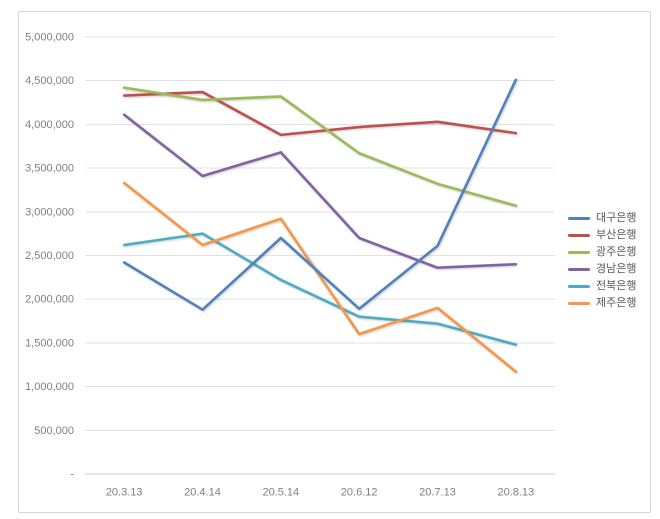 The image size is (660, 519). Describe the element at coordinates (49, 343) in the screenshot. I see `y-axis-tick-label: 1,500,000` at that location.